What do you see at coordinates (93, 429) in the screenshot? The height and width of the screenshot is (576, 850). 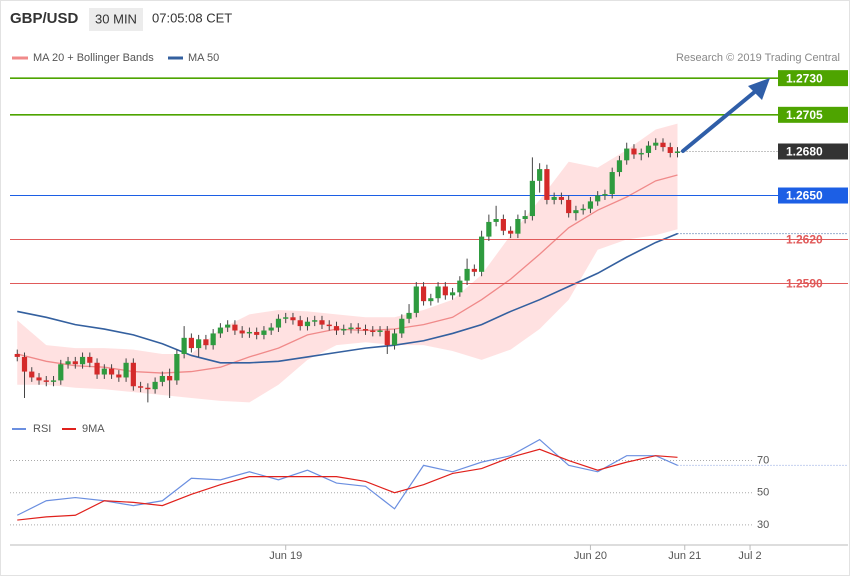 I see `legend-label: 9MA` at bounding box center [93, 429].